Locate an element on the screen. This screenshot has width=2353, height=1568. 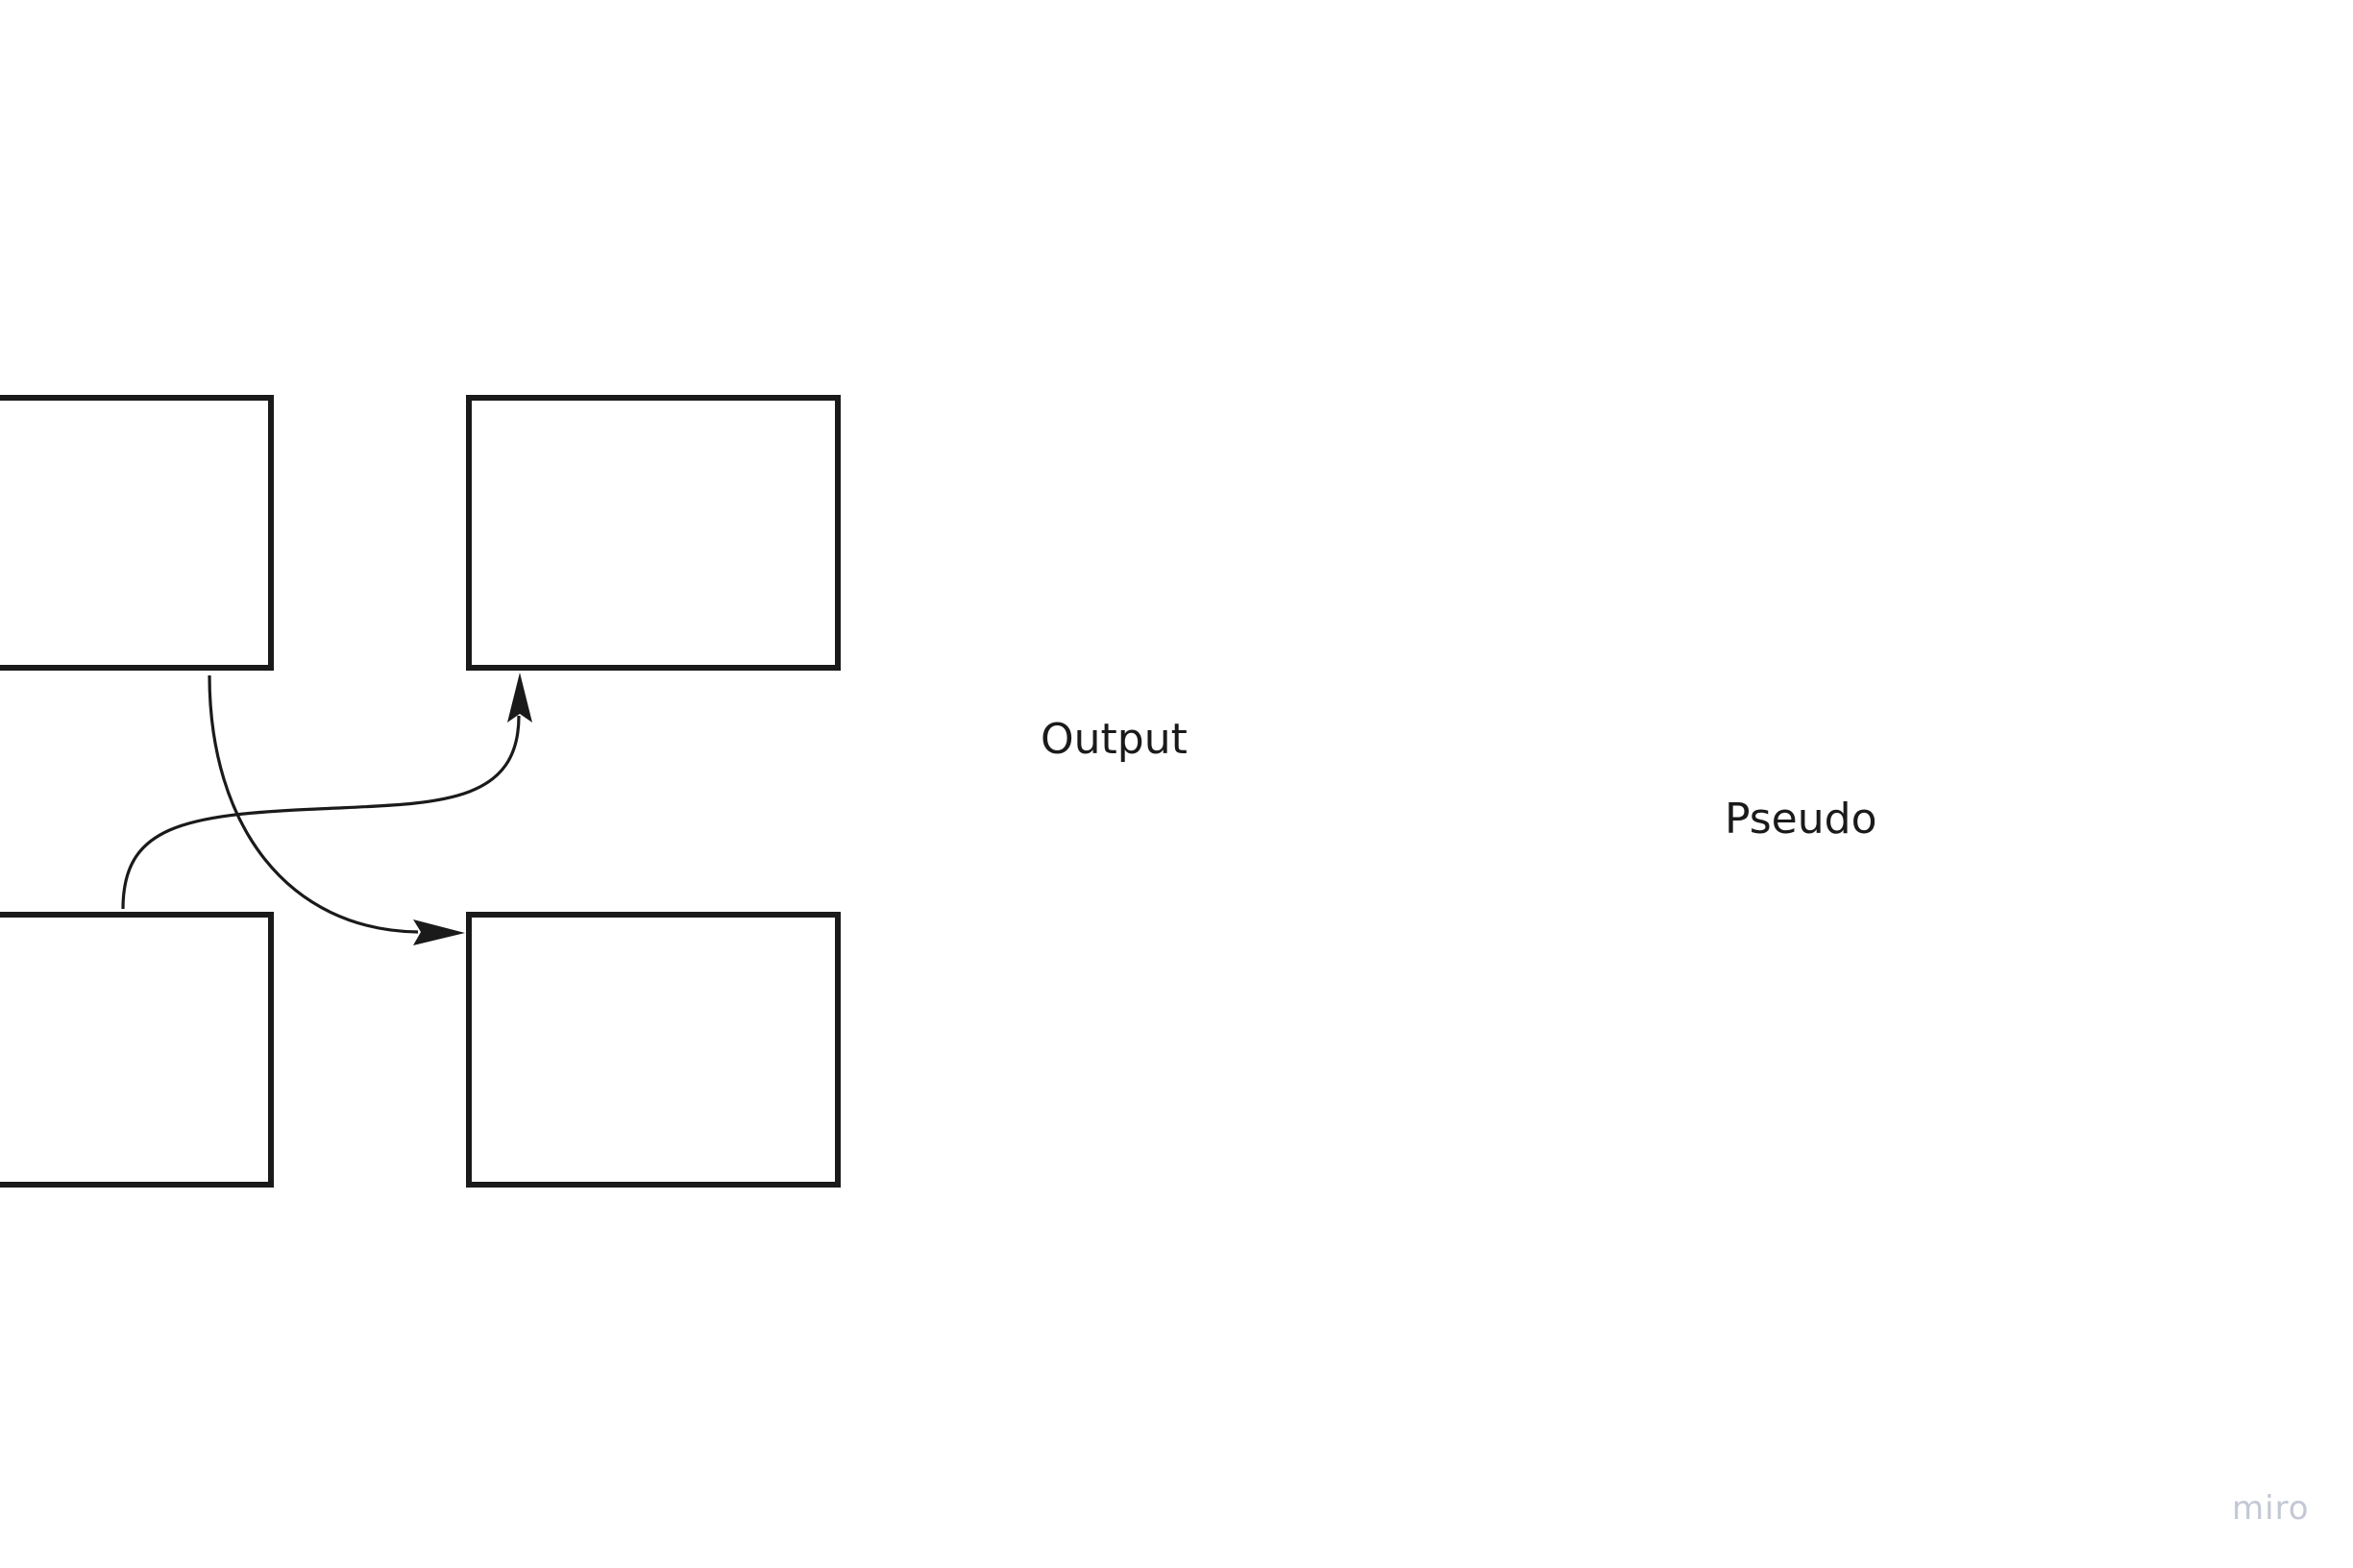
miro-watermark-logo: miro is located at coordinates (2271, 1509).